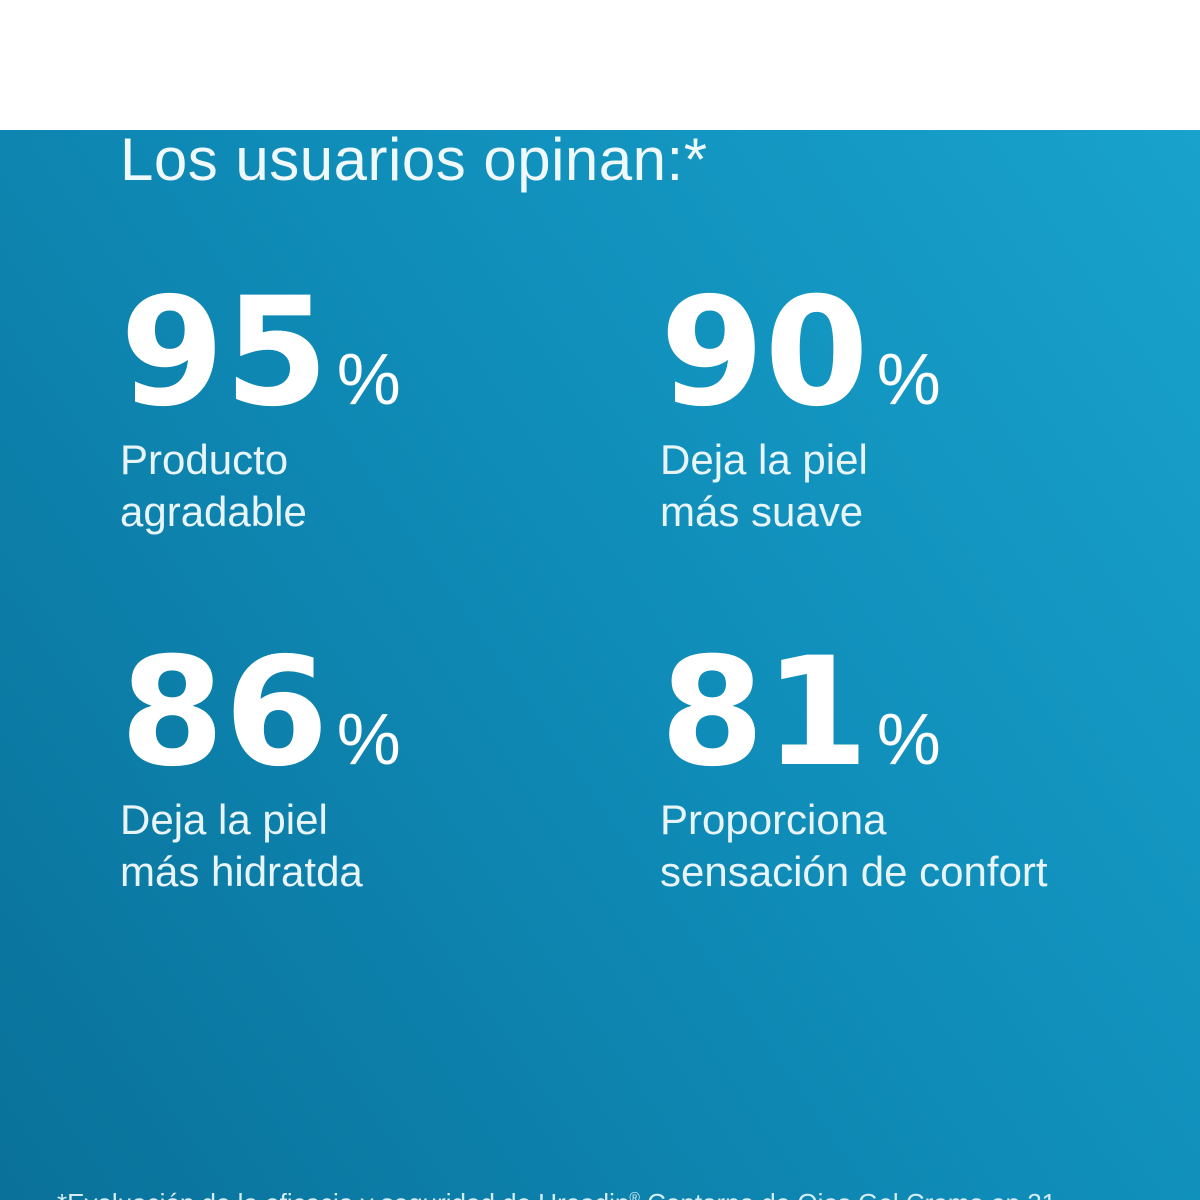 The height and width of the screenshot is (1200, 1200). What do you see at coordinates (224, 713) in the screenshot?
I see `stat-number: 86` at bounding box center [224, 713].